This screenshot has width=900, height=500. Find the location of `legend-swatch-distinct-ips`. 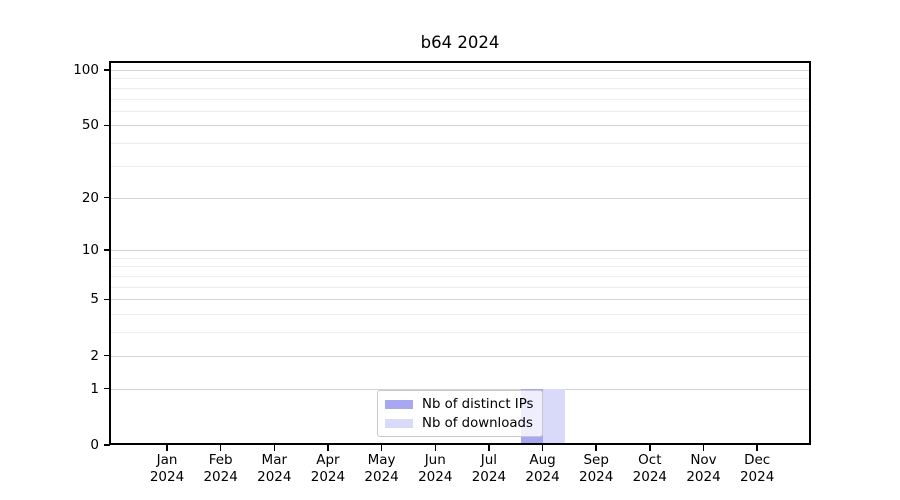

legend-swatch-distinct-ips is located at coordinates (399, 404).